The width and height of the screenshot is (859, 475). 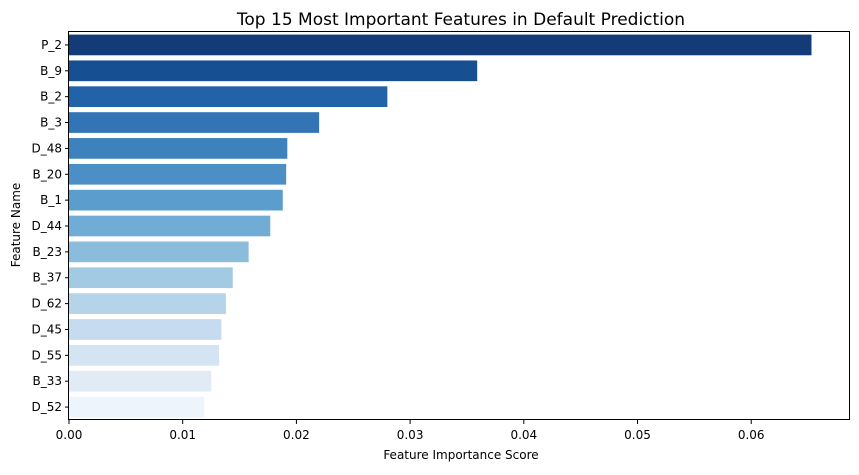 I want to click on y-tick-label: B_37, so click(x=47, y=278).